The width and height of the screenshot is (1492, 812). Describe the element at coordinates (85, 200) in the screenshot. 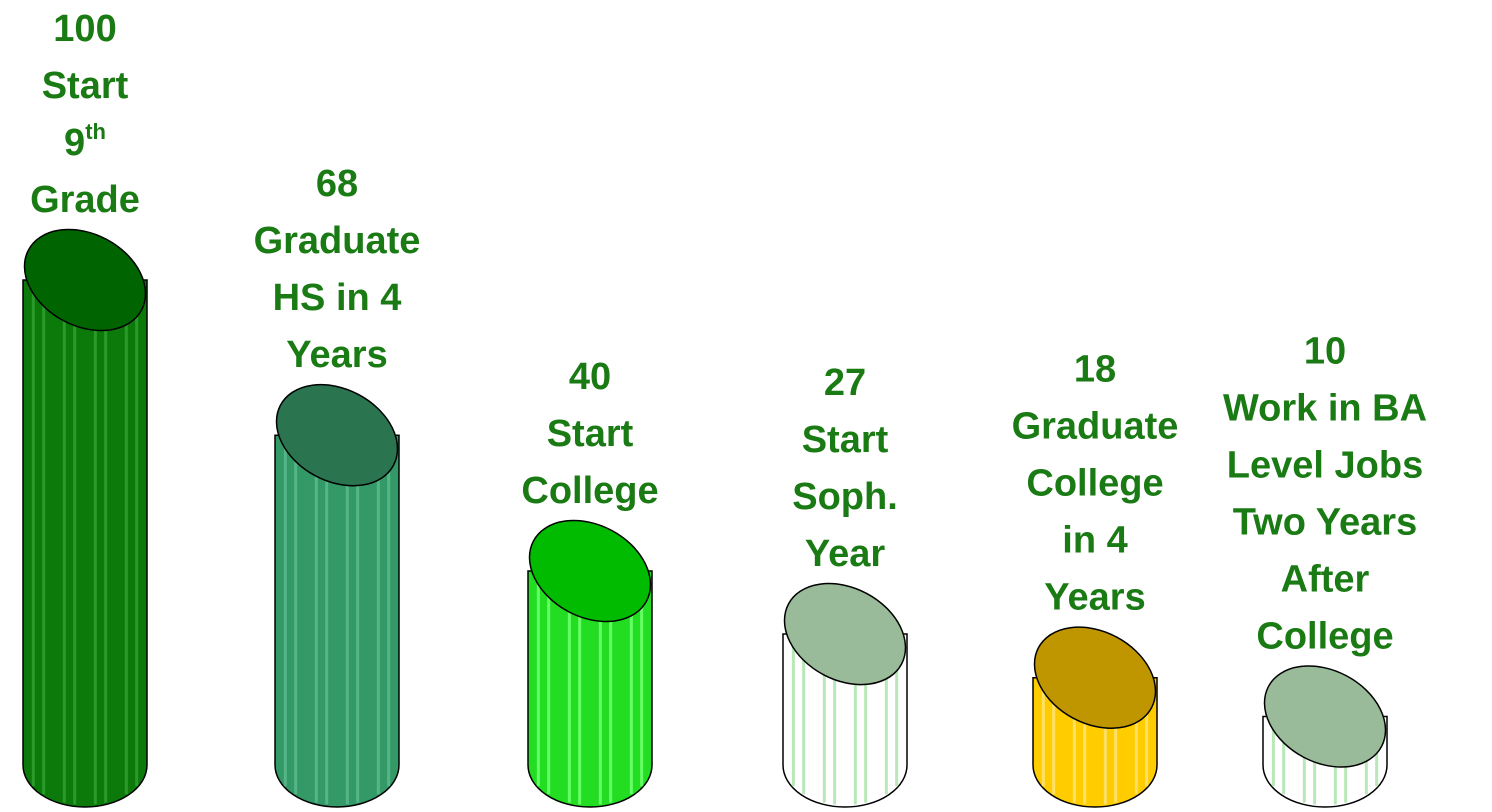

I see `category-label: Grade` at that location.